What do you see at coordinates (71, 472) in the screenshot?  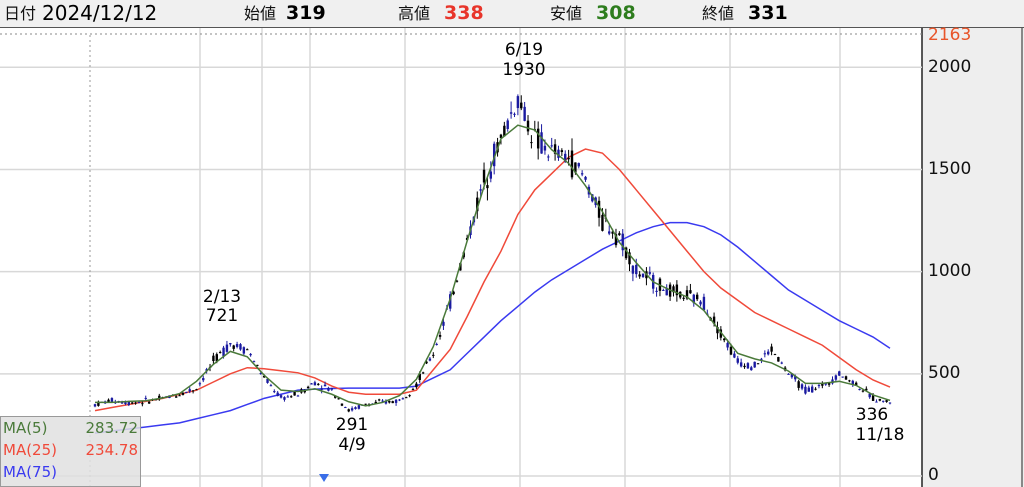 I see `legend-ma75: MA(75)` at bounding box center [71, 472].